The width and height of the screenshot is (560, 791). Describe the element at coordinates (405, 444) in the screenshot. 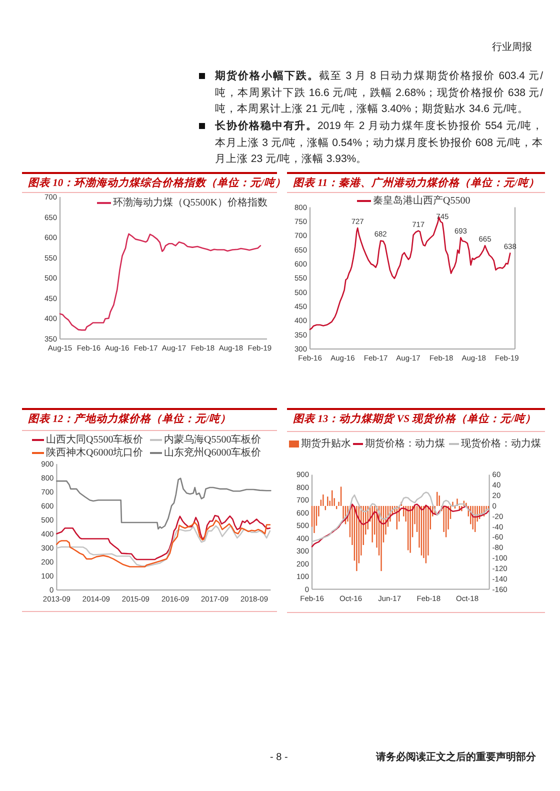

I see `legend-label: 期货价格：动力煤` at that location.